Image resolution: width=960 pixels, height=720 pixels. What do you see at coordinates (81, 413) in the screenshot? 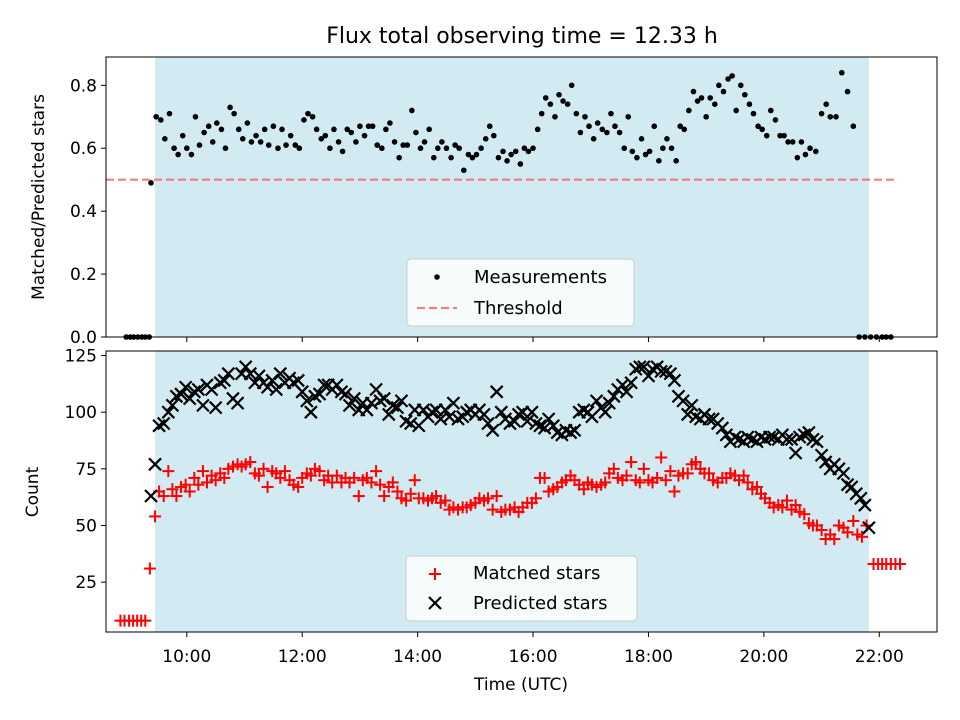
I see `y-tick-label: 100` at bounding box center [81, 413].